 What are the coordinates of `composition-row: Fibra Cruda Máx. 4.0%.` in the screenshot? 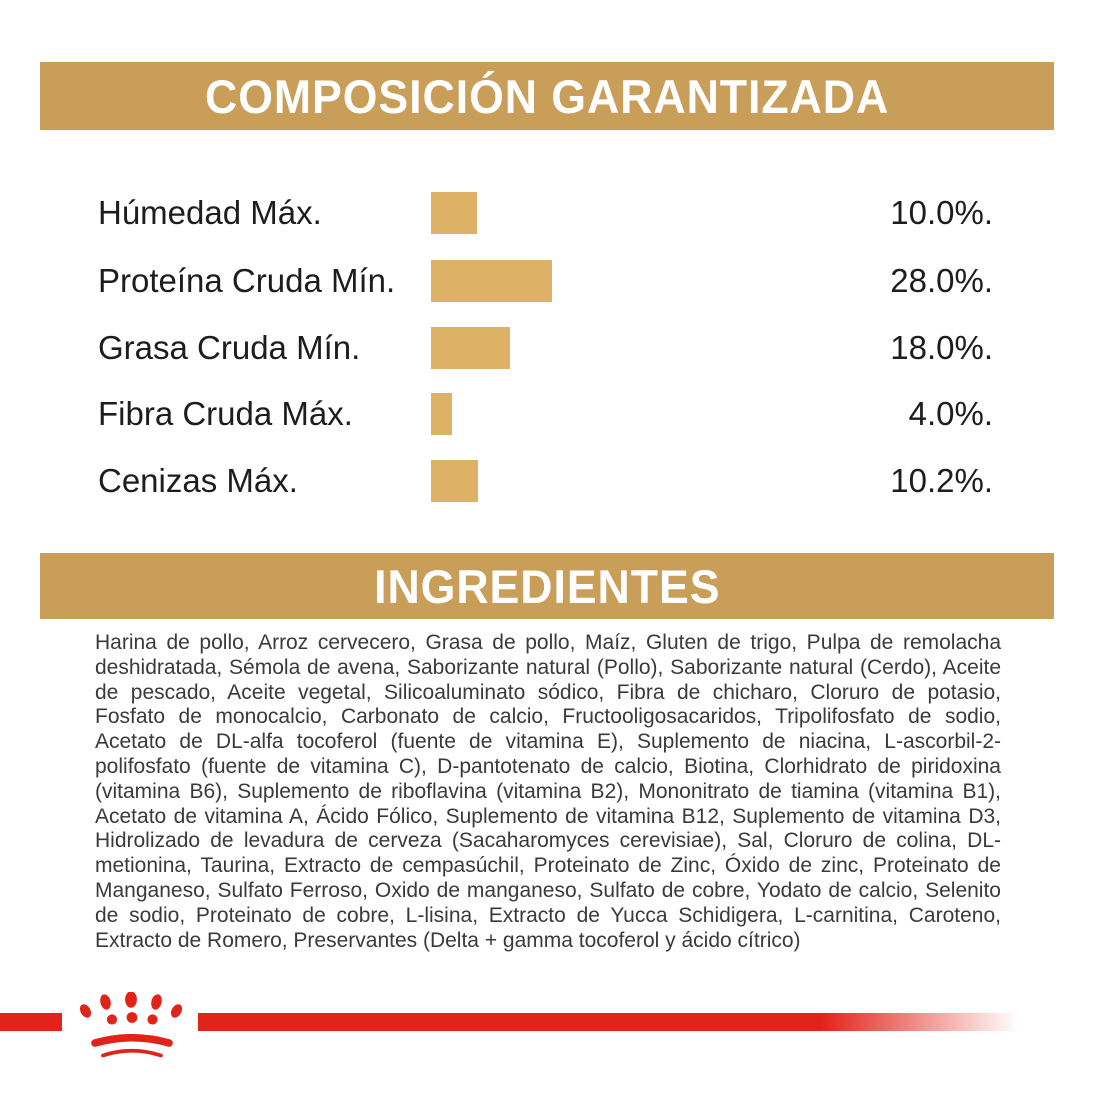 It's located at (547, 414).